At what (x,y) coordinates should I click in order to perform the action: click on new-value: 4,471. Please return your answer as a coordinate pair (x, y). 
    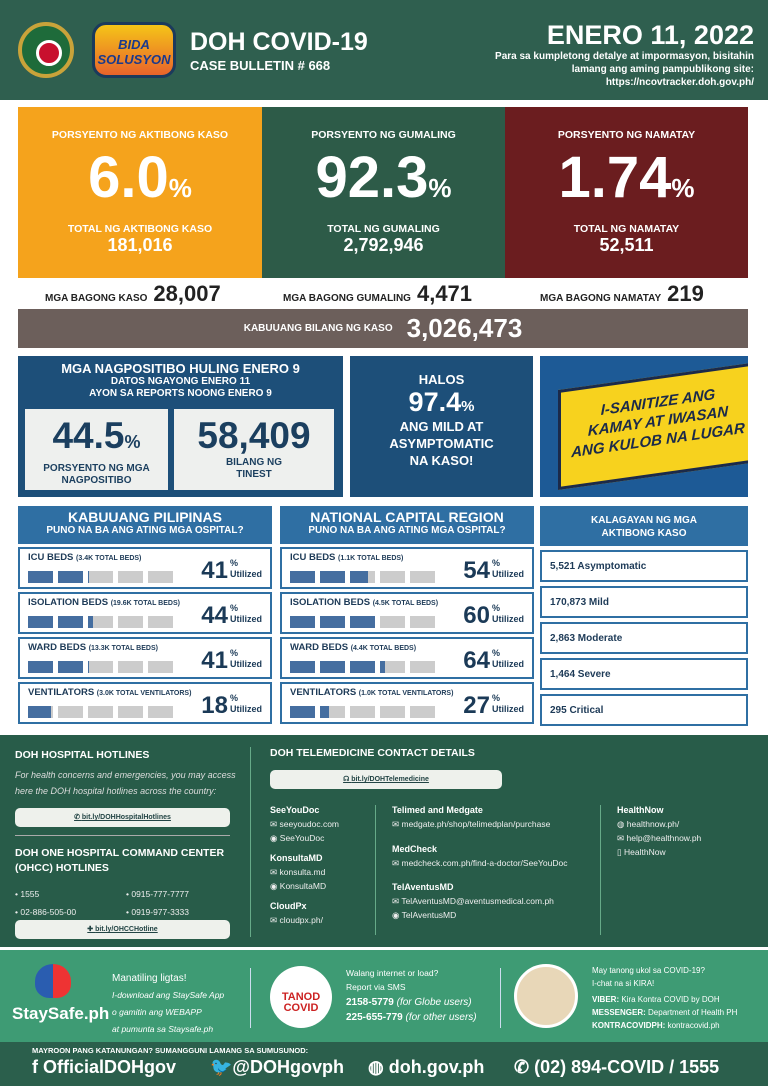
    Looking at the image, I should click on (444, 293).